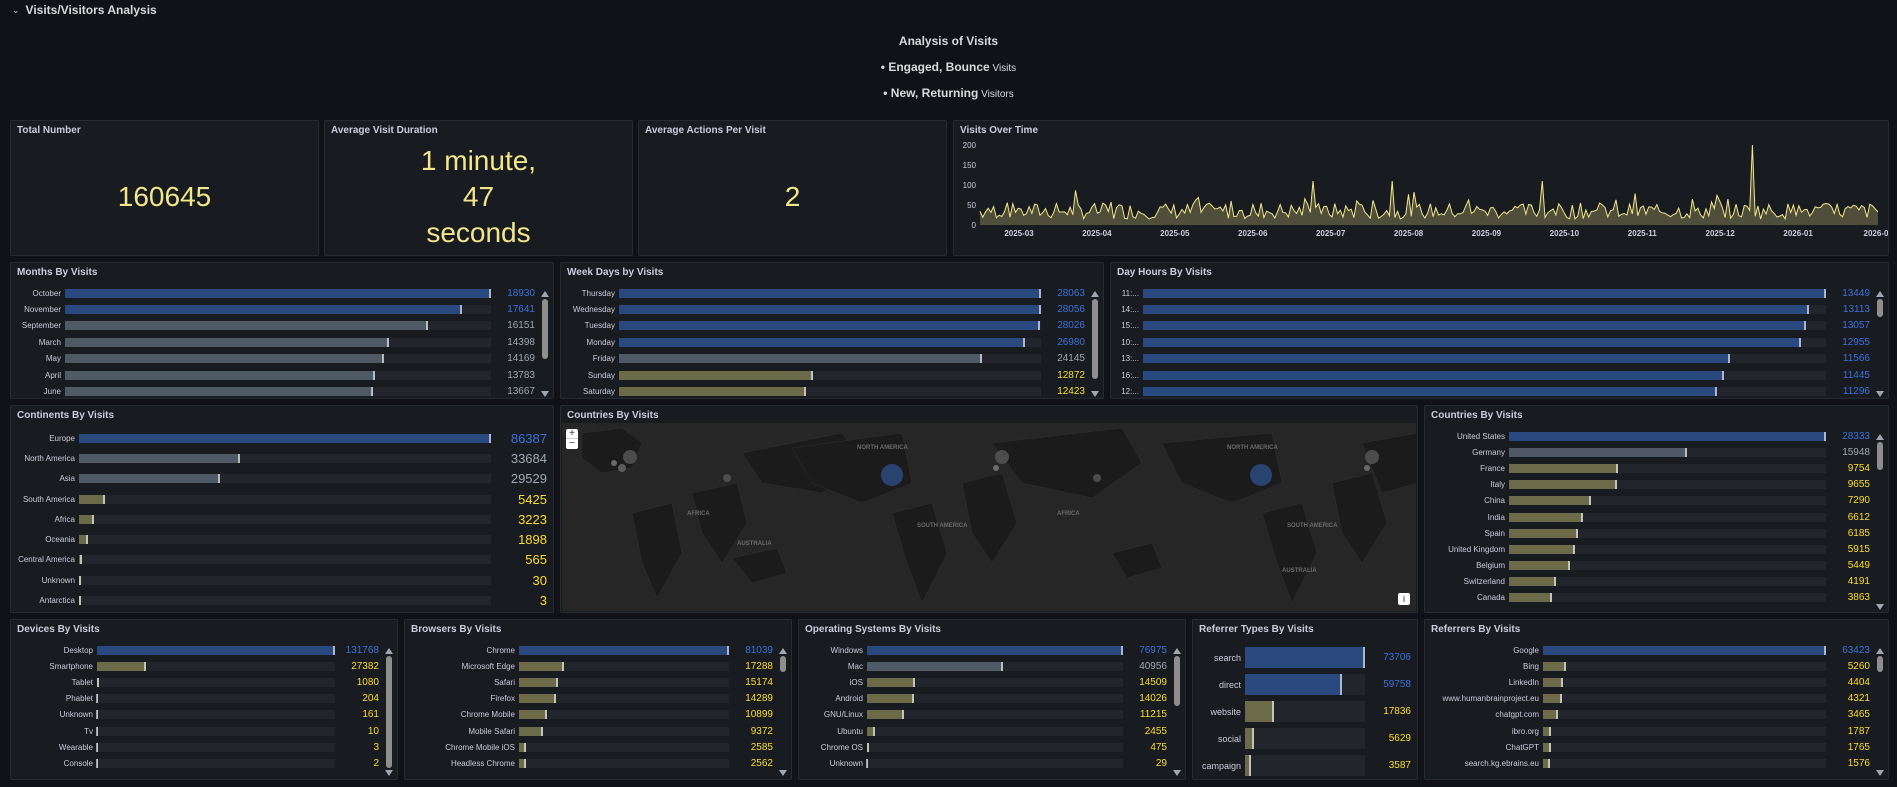  What do you see at coordinates (281, 580) in the screenshot?
I see `bar-row: Unknown 30` at bounding box center [281, 580].